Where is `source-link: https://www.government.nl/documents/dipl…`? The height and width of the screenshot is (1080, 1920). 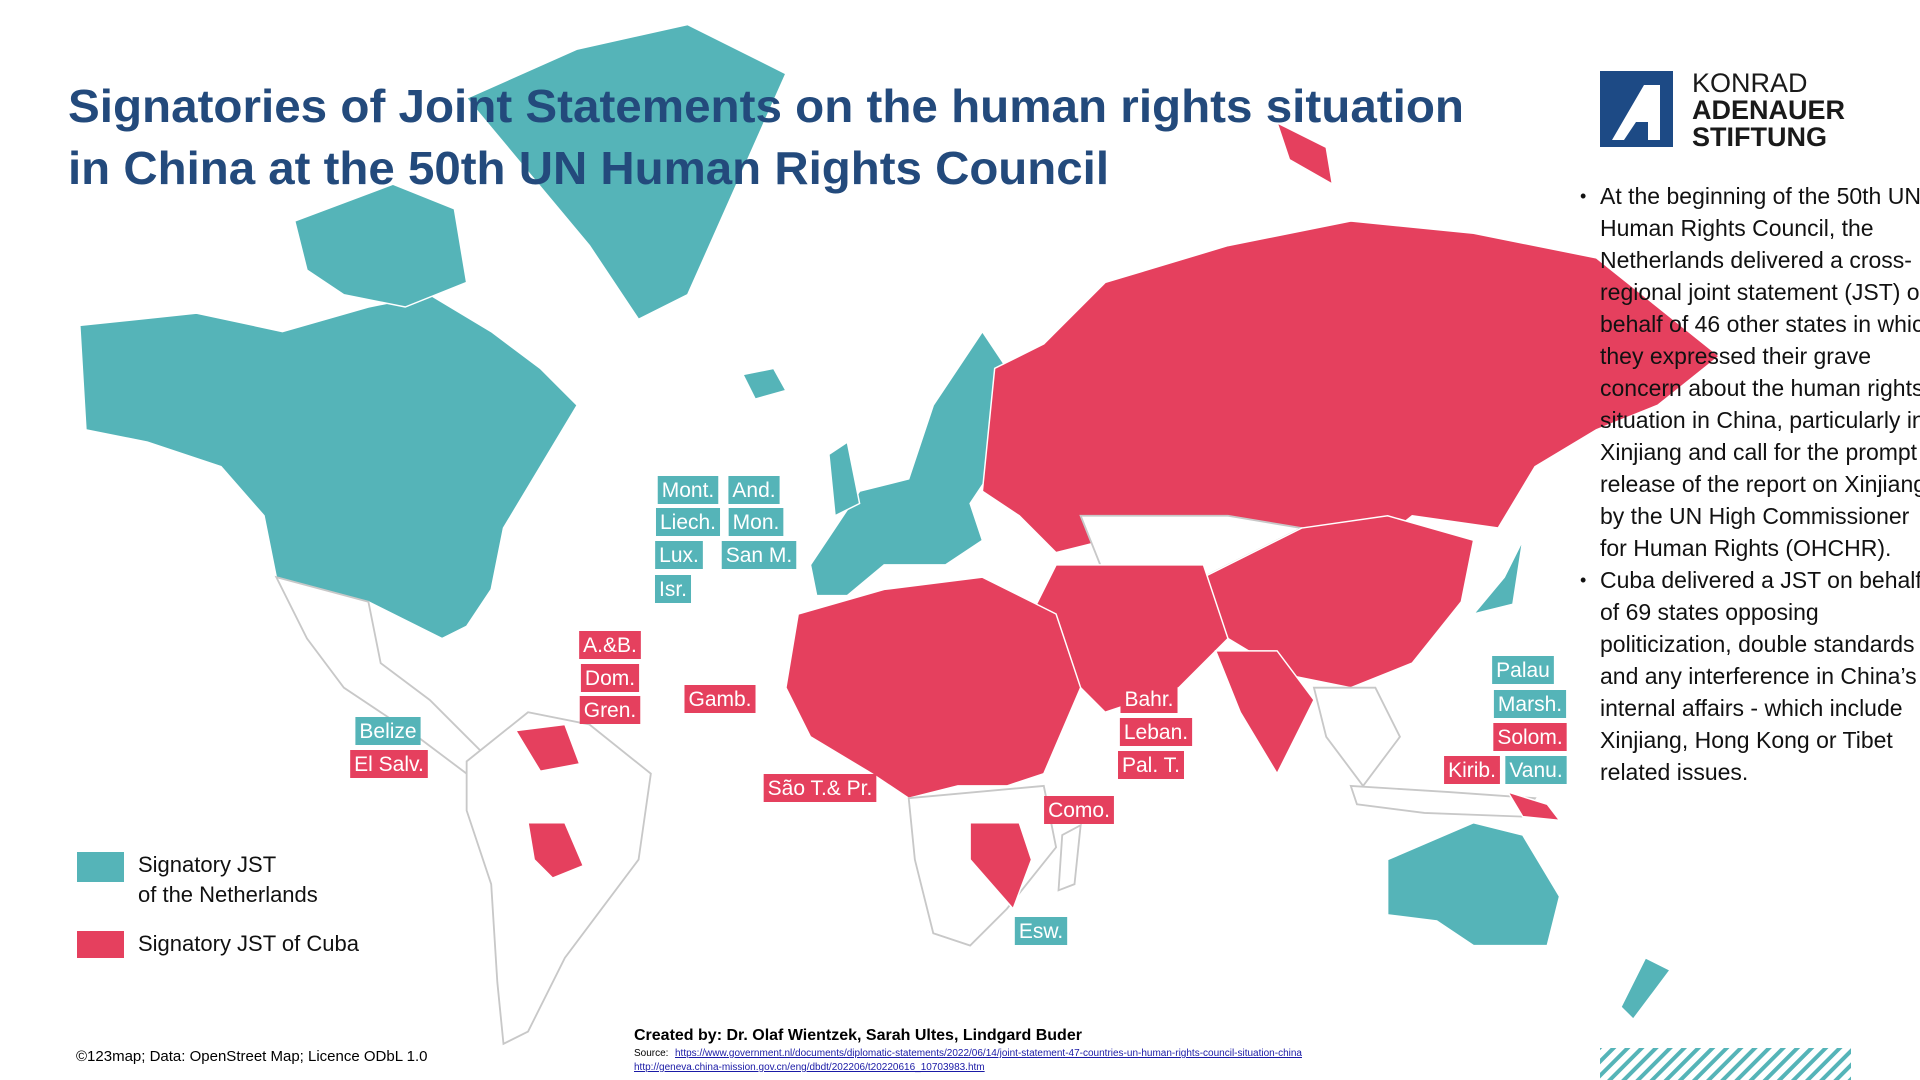
source-link: https://www.government.nl/documents/dipl… is located at coordinates (988, 1053).